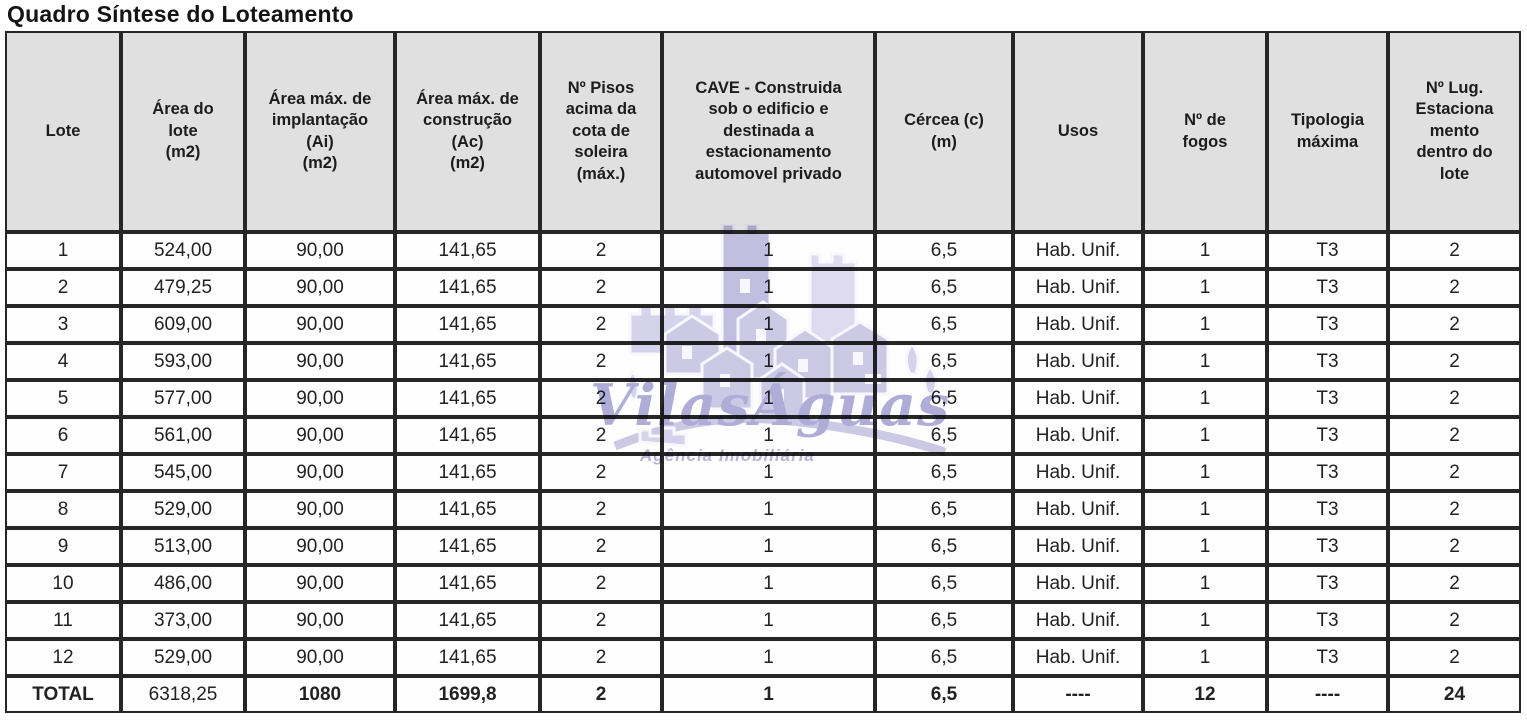 The width and height of the screenshot is (1527, 720). What do you see at coordinates (1327, 583) in the screenshot?
I see `cell-9-9: T3` at bounding box center [1327, 583].